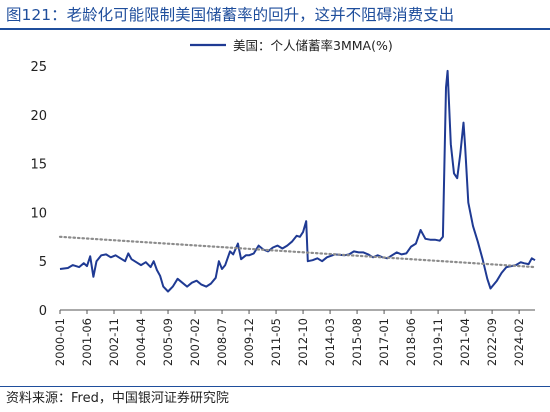 The image size is (550, 412). I want to click on y-tick-label: 5, so click(43, 262).